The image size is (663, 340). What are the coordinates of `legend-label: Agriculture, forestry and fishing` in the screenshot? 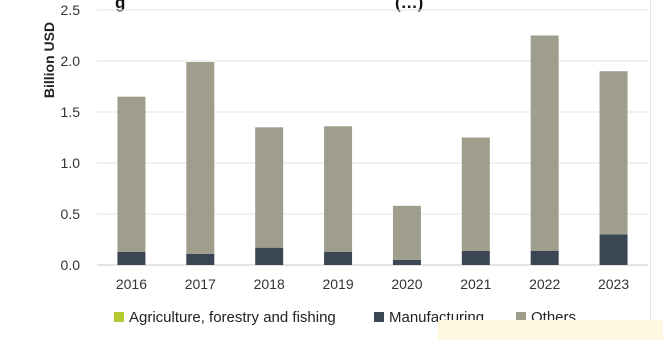 It's located at (232, 317).